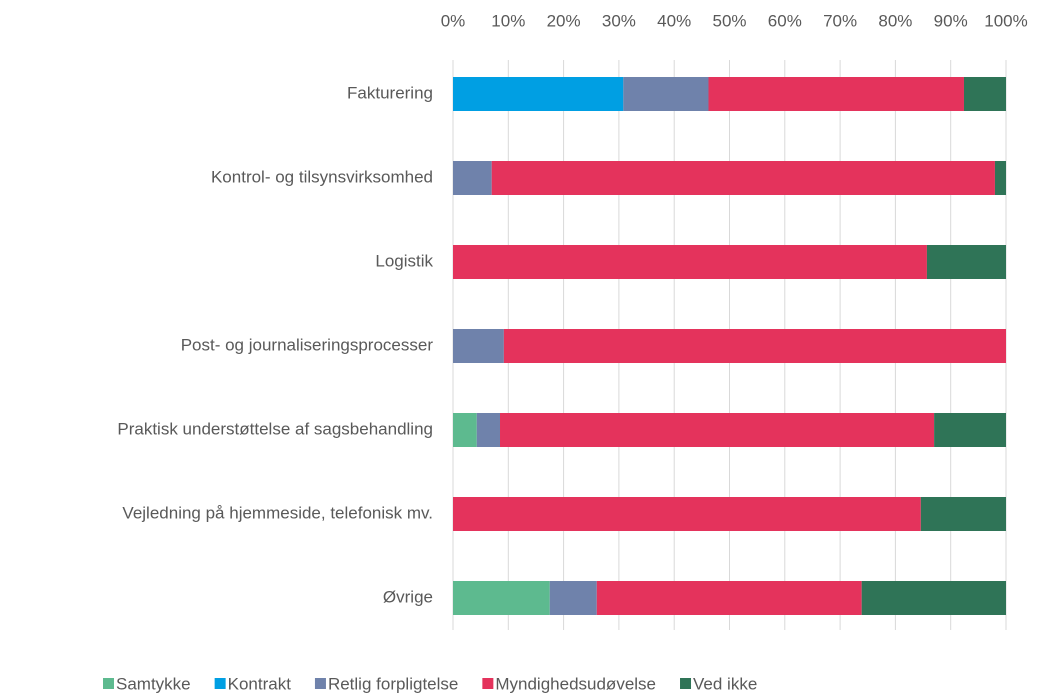 The height and width of the screenshot is (695, 1038). What do you see at coordinates (322, 176) in the screenshot?
I see `y-tick-label: Kontrol- og tilsynsvirksomhed` at bounding box center [322, 176].